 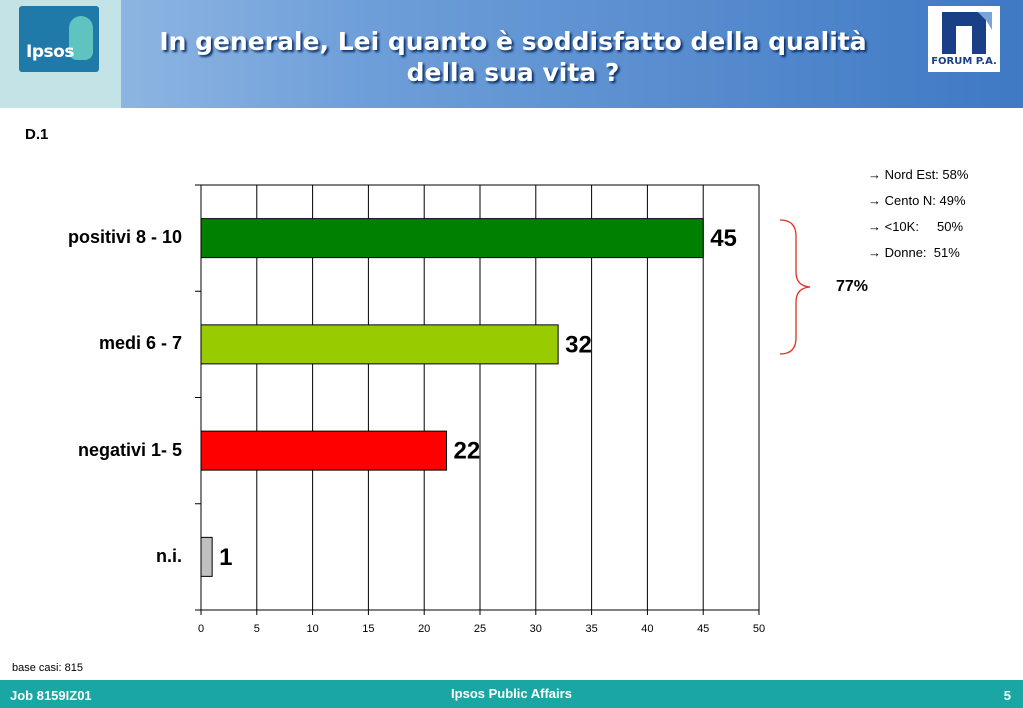 I want to click on ipsos-logo-box: Ipsos, so click(x=60, y=54).